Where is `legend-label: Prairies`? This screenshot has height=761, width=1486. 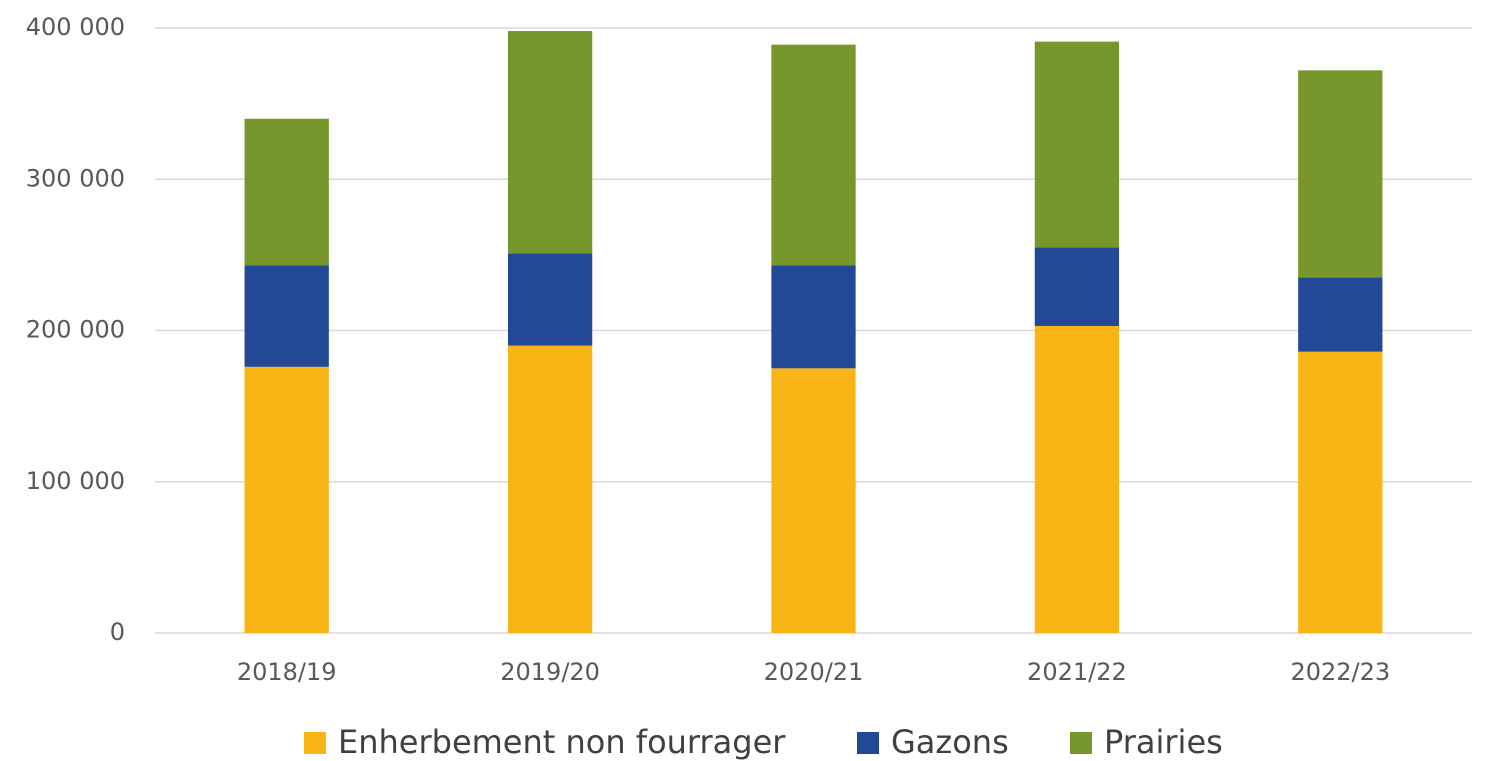 legend-label: Prairies is located at coordinates (1163, 742).